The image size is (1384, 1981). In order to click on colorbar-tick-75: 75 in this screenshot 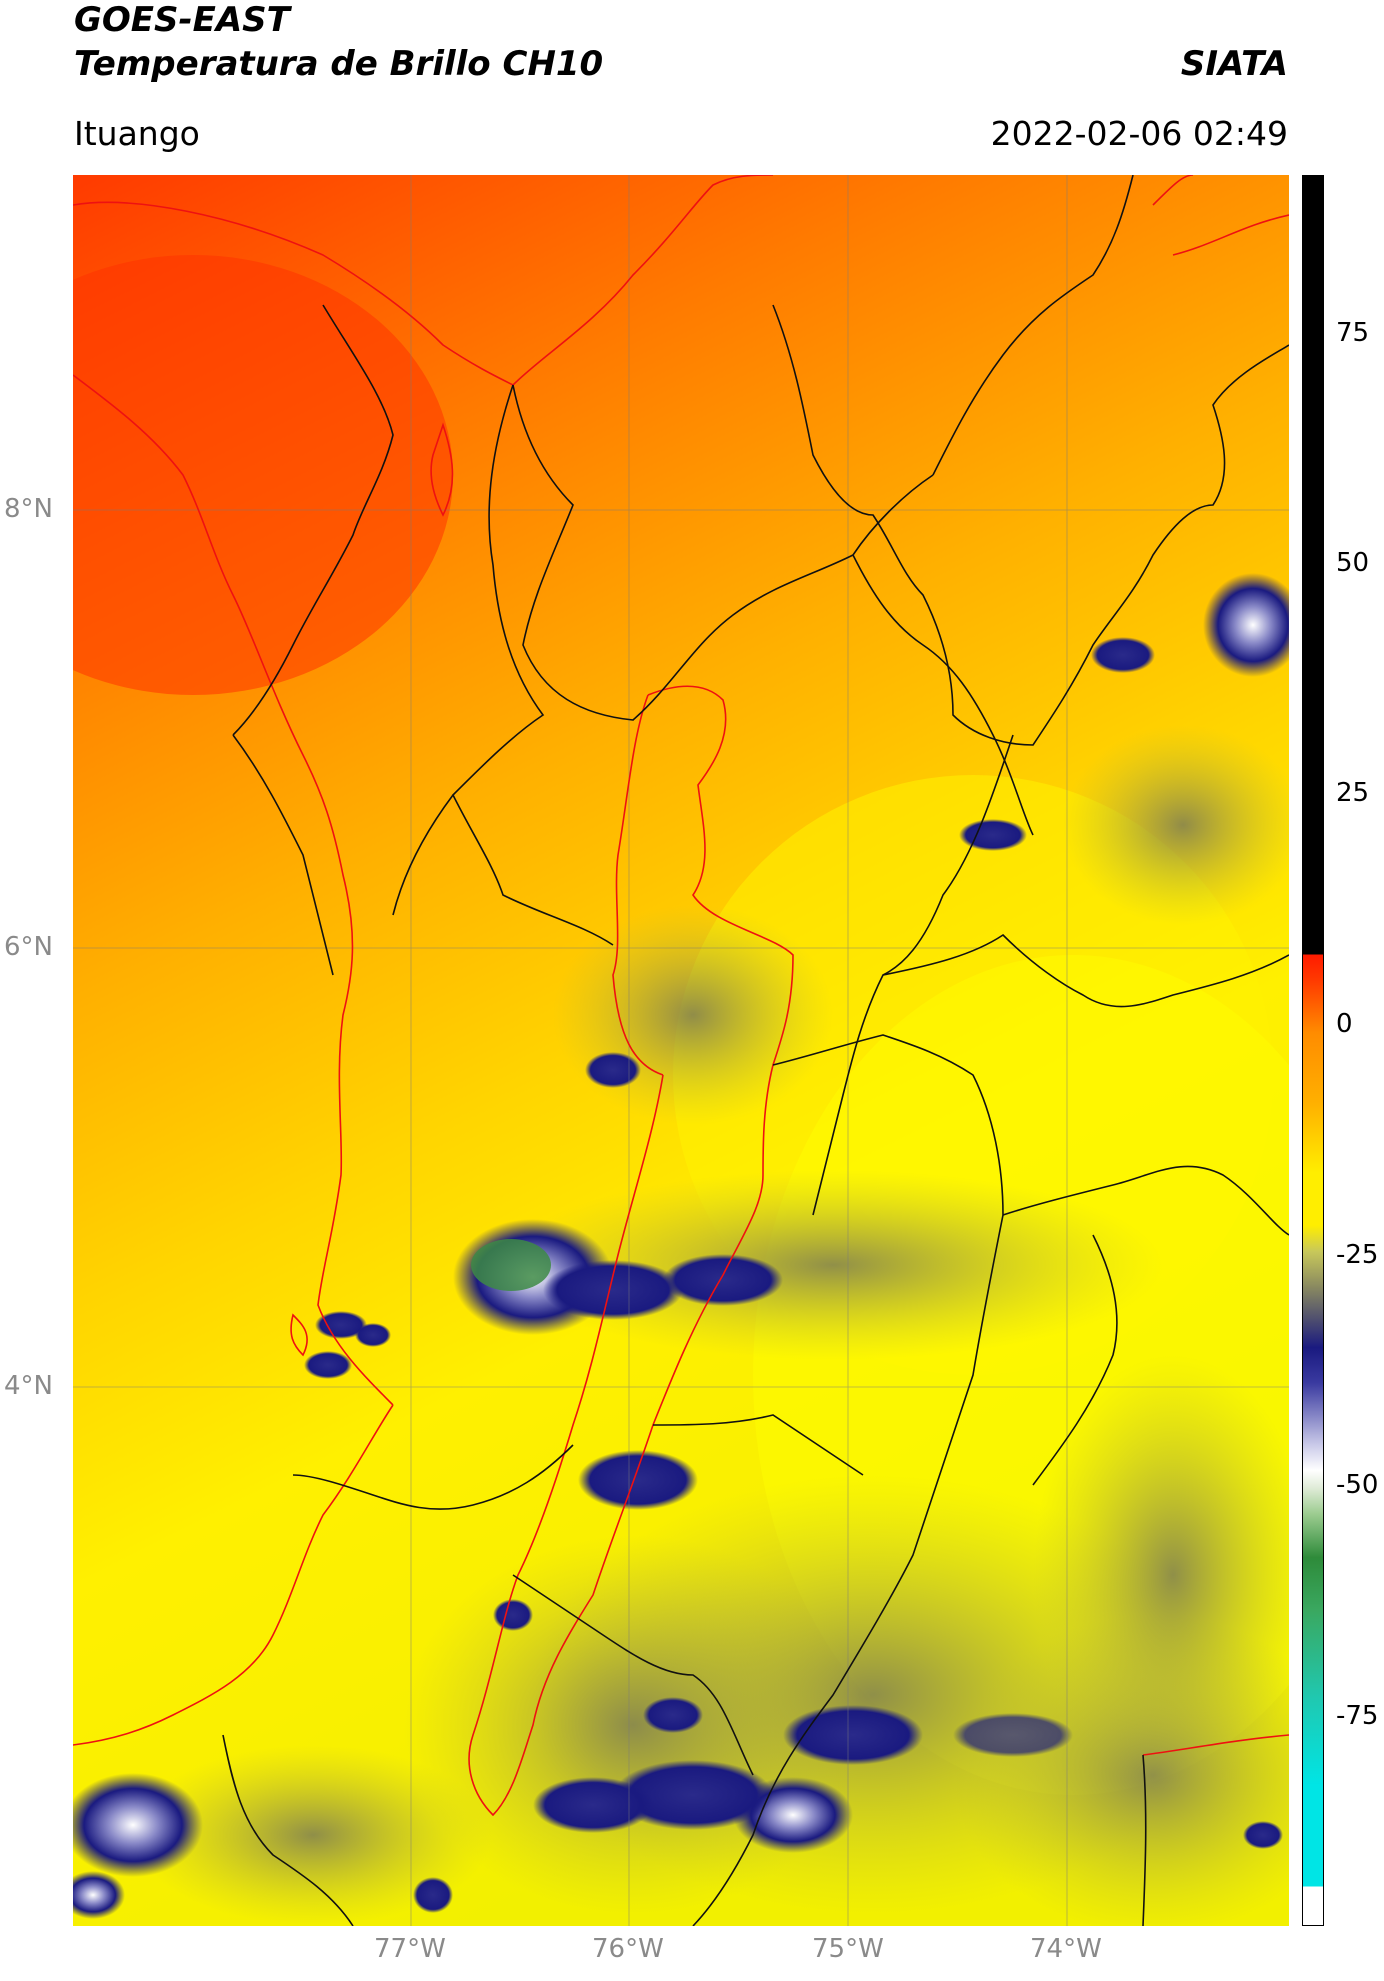, I will do `click(1353, 333)`.